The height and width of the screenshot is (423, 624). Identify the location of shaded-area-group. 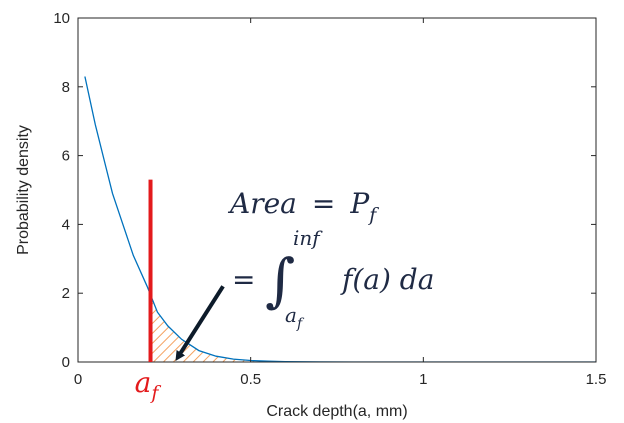
(373, 328).